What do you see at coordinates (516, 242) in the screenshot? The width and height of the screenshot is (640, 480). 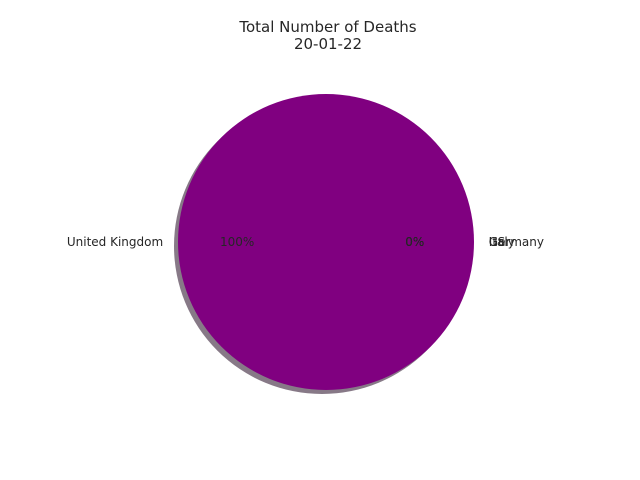 I see `slice-label-3: Germany` at bounding box center [516, 242].